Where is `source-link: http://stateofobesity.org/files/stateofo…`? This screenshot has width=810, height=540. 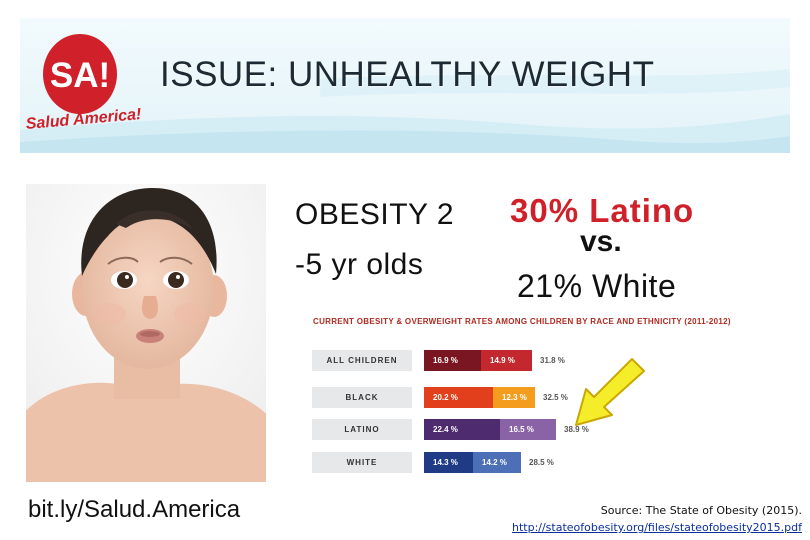 source-link: http://stateofobesity.org/files/stateofo… is located at coordinates (656, 527).